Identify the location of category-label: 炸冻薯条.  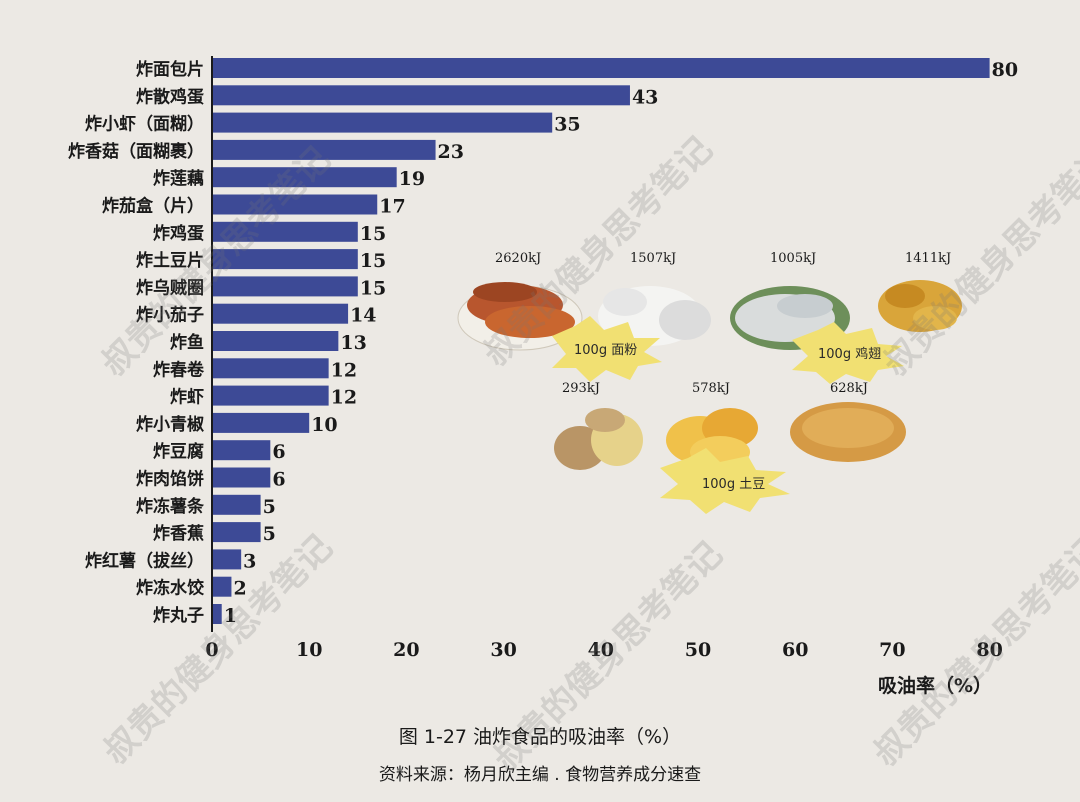
(170, 506).